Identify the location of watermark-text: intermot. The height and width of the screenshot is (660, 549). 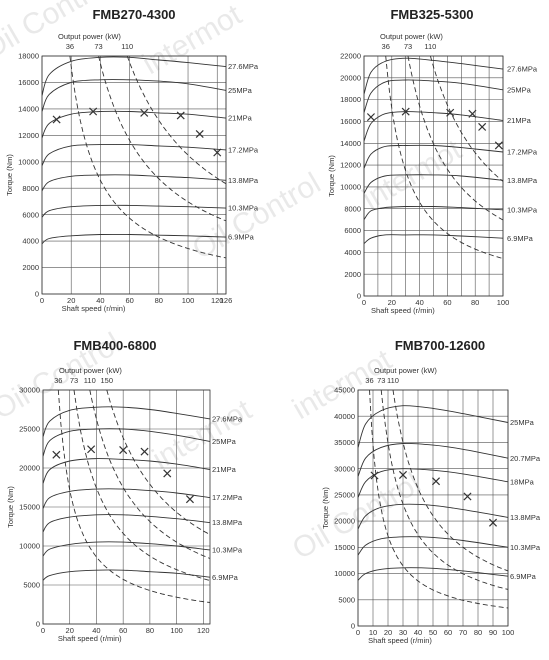
(202, 434).